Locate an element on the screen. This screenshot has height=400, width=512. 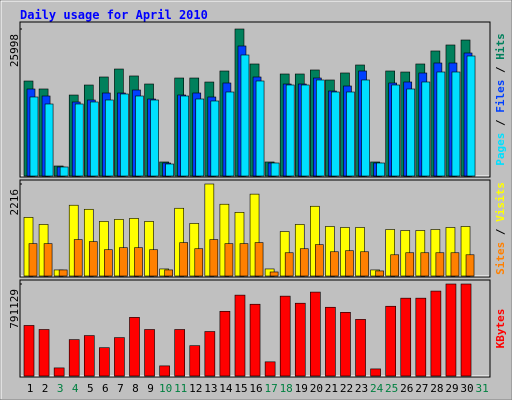
x-tick-label: 28 is located at coordinates (436, 388).